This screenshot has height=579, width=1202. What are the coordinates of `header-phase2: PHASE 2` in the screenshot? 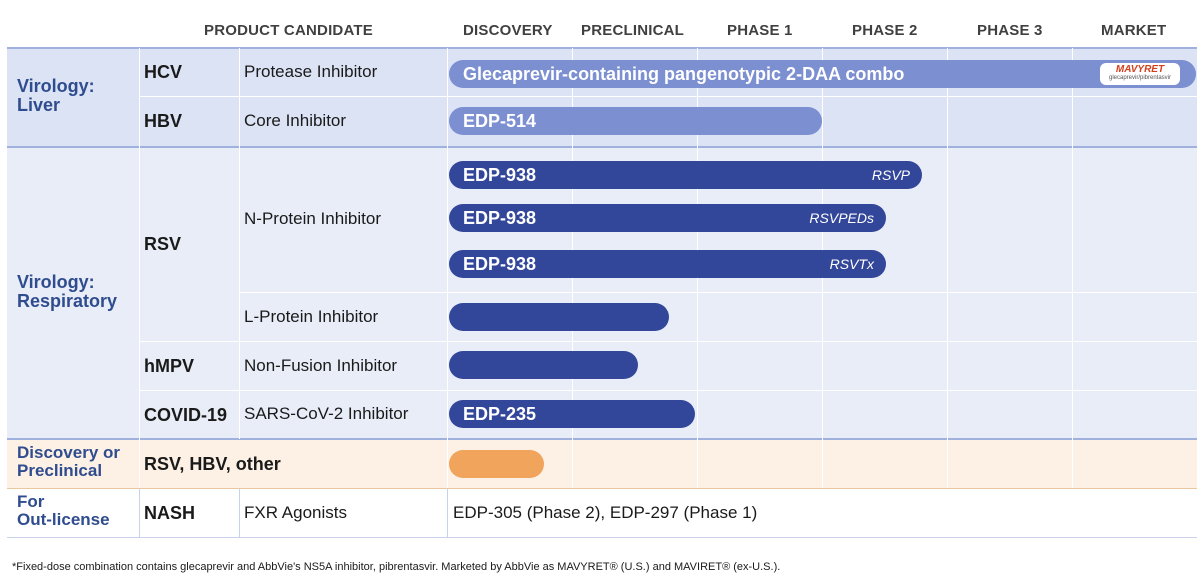 It's located at (885, 30).